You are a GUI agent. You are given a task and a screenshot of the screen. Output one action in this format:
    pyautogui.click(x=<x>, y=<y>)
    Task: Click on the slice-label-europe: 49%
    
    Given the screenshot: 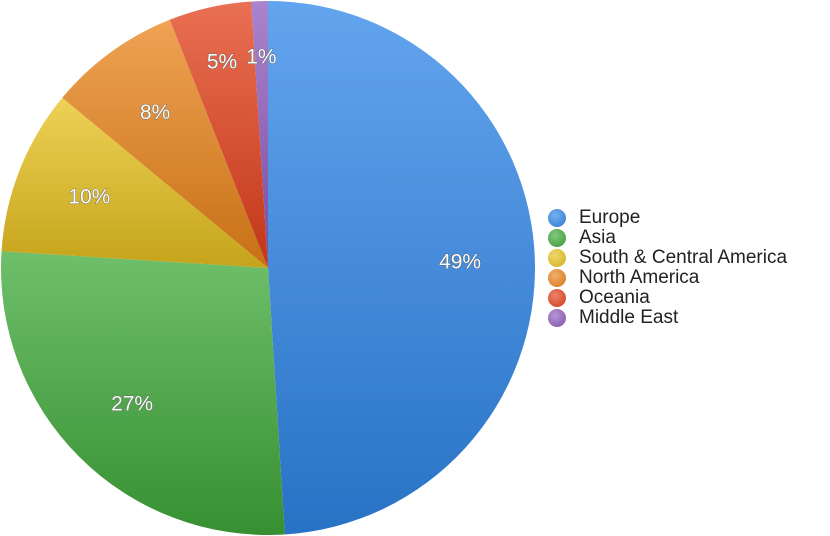 What is the action you would take?
    pyautogui.click(x=460, y=262)
    